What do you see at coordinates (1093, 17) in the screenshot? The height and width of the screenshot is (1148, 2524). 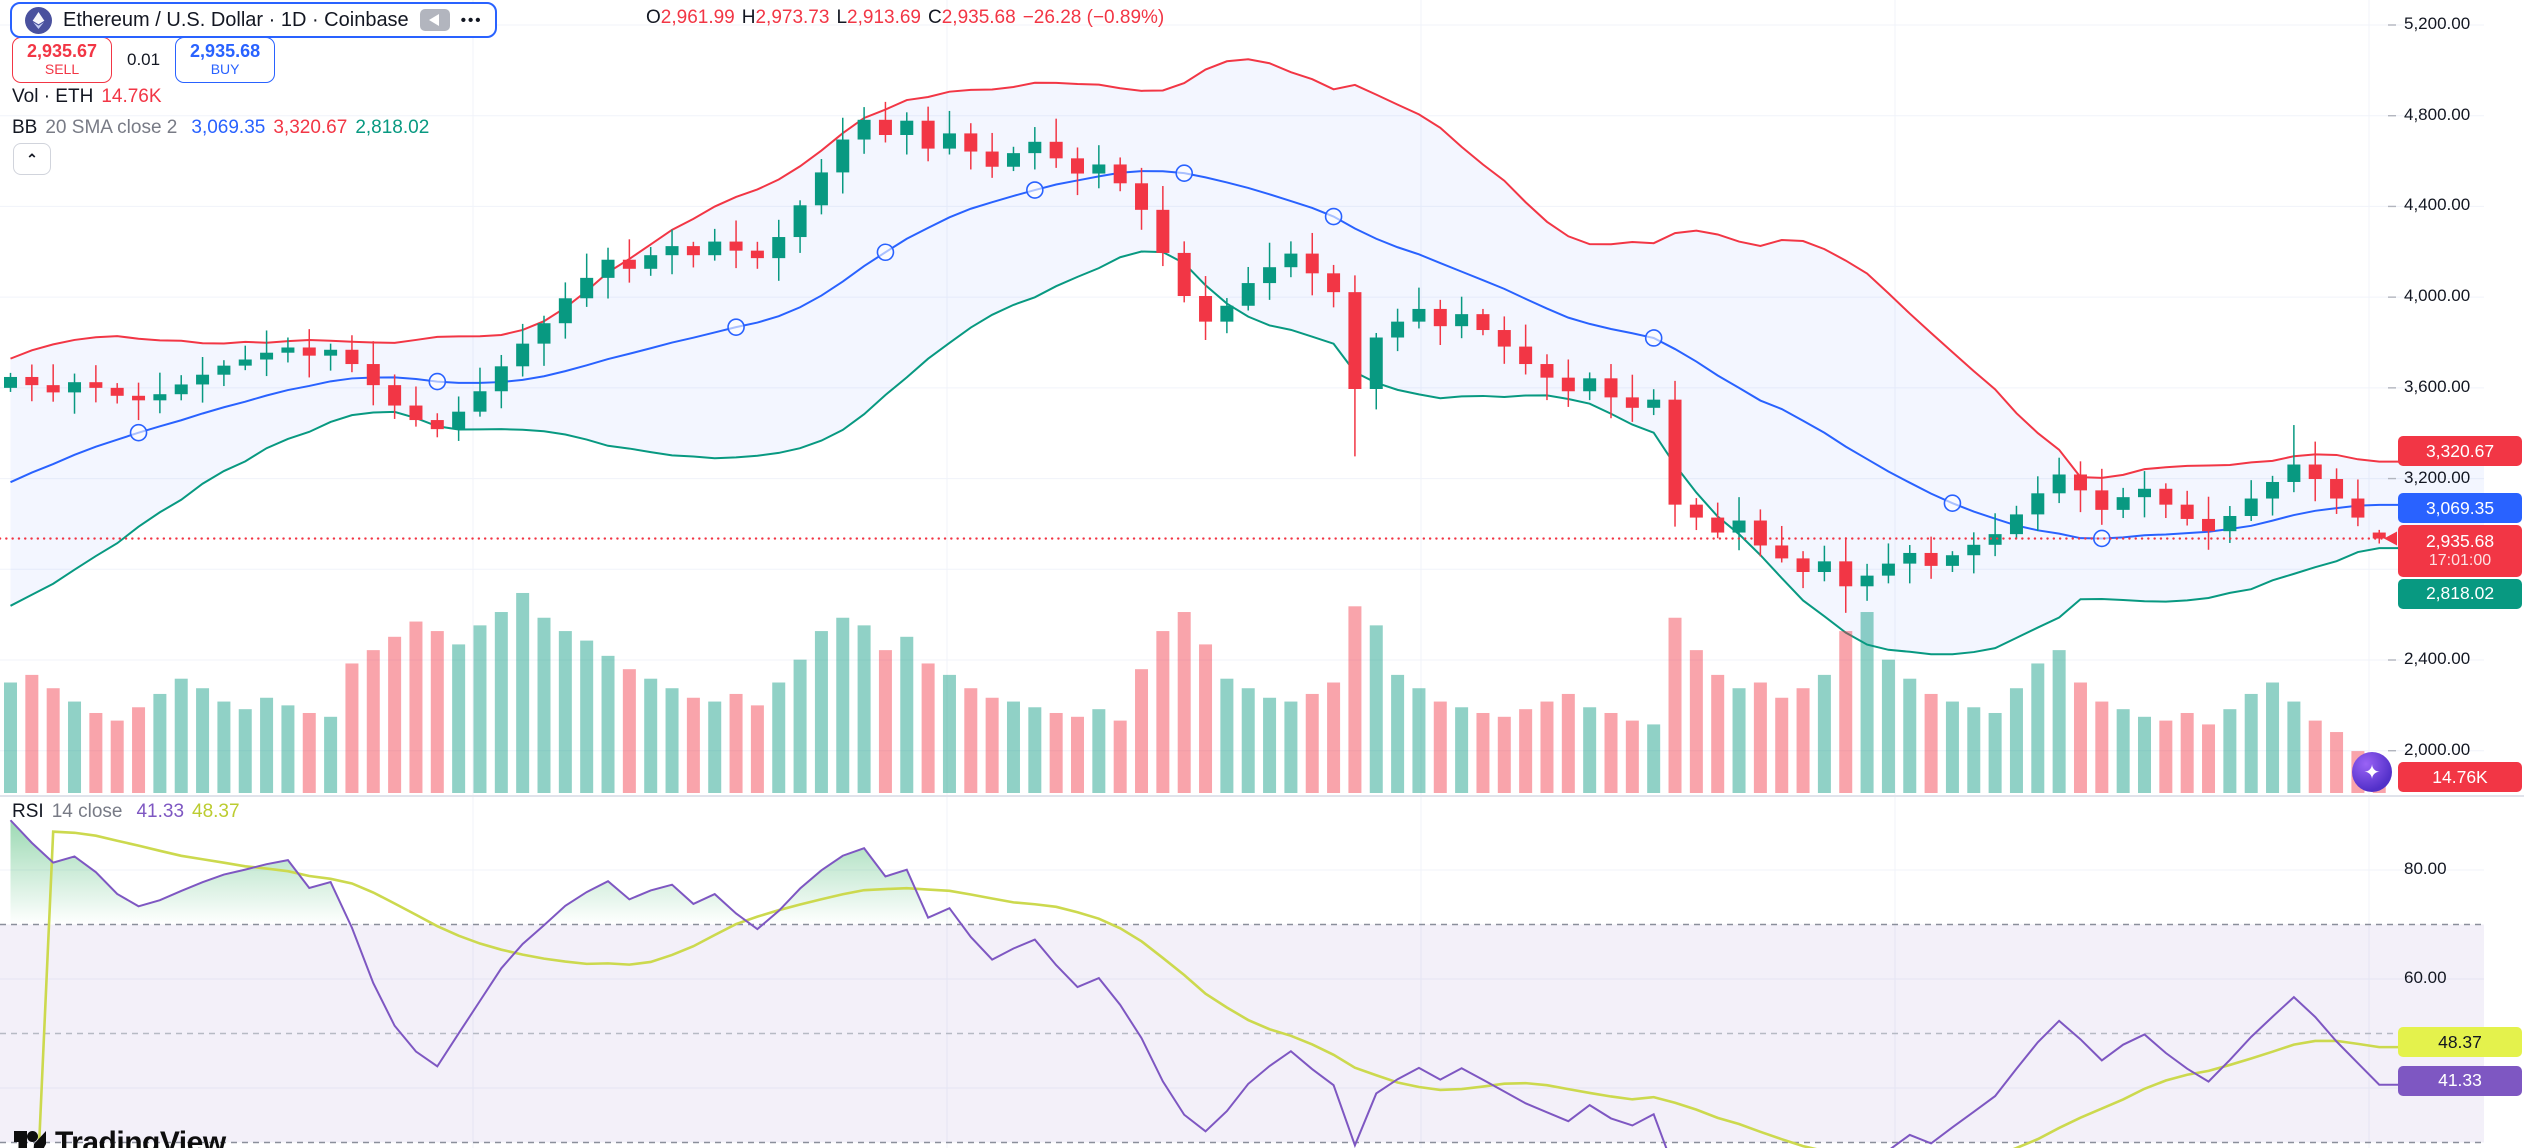 I see `change-value: −26.28 (−0.89%)` at bounding box center [1093, 17].